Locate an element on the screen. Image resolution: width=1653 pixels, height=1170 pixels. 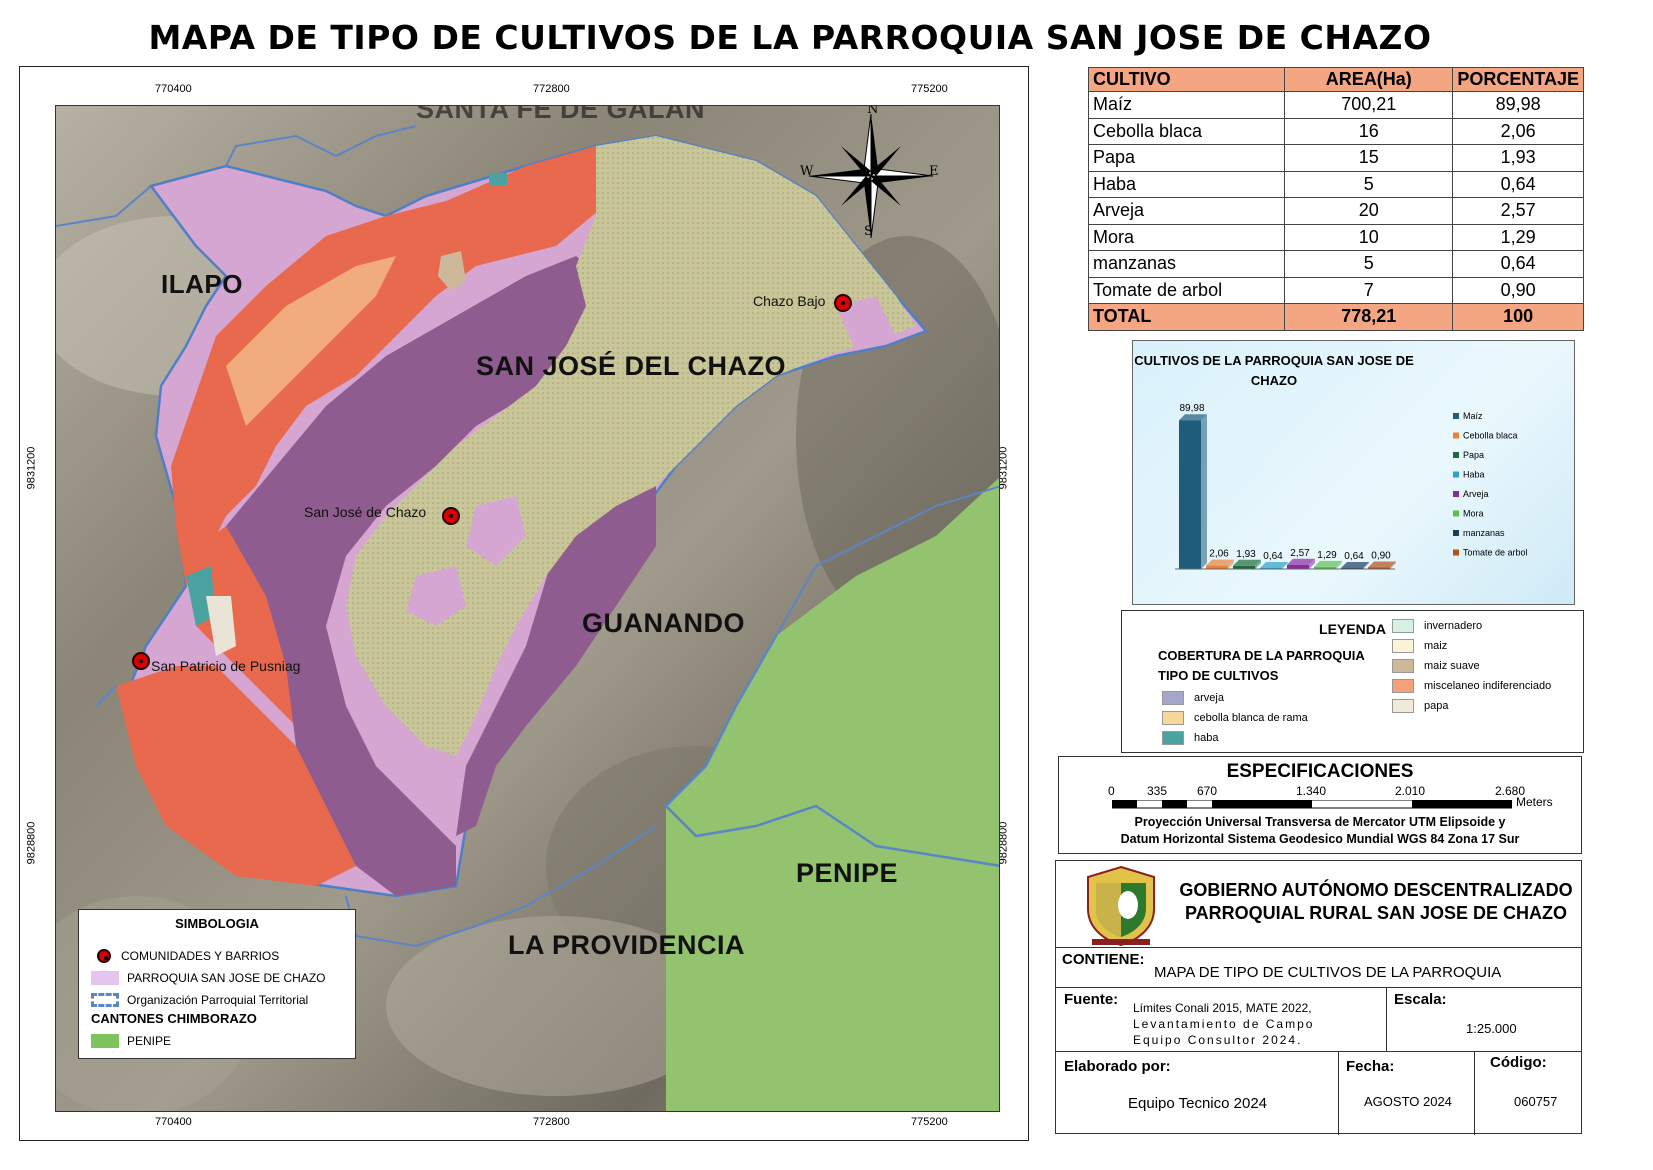
org-line-1: GOBIERNO AUTÓNOMO DESCENTRALIZADO is located at coordinates (1376, 890).